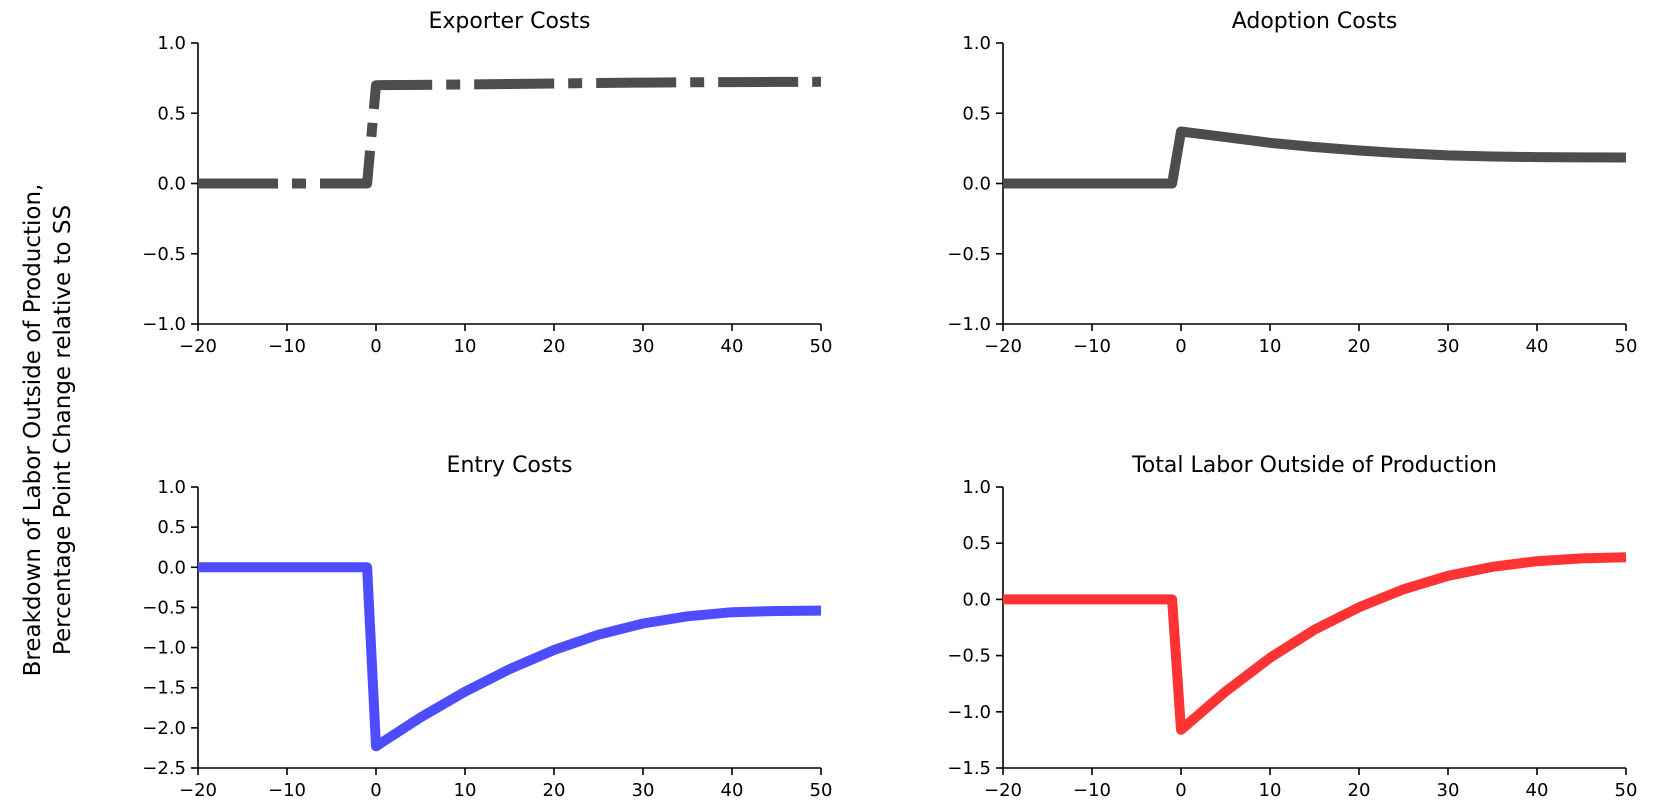 Image resolution: width=1653 pixels, height=810 pixels. I want to click on chart-title: Total Labor Outside of Production, so click(1314, 465).